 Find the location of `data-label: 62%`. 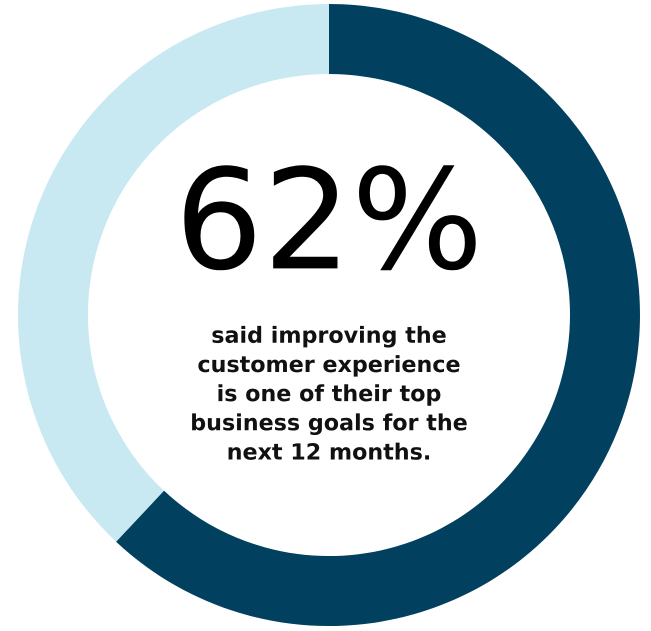

data-label: 62% is located at coordinates (330, 217).